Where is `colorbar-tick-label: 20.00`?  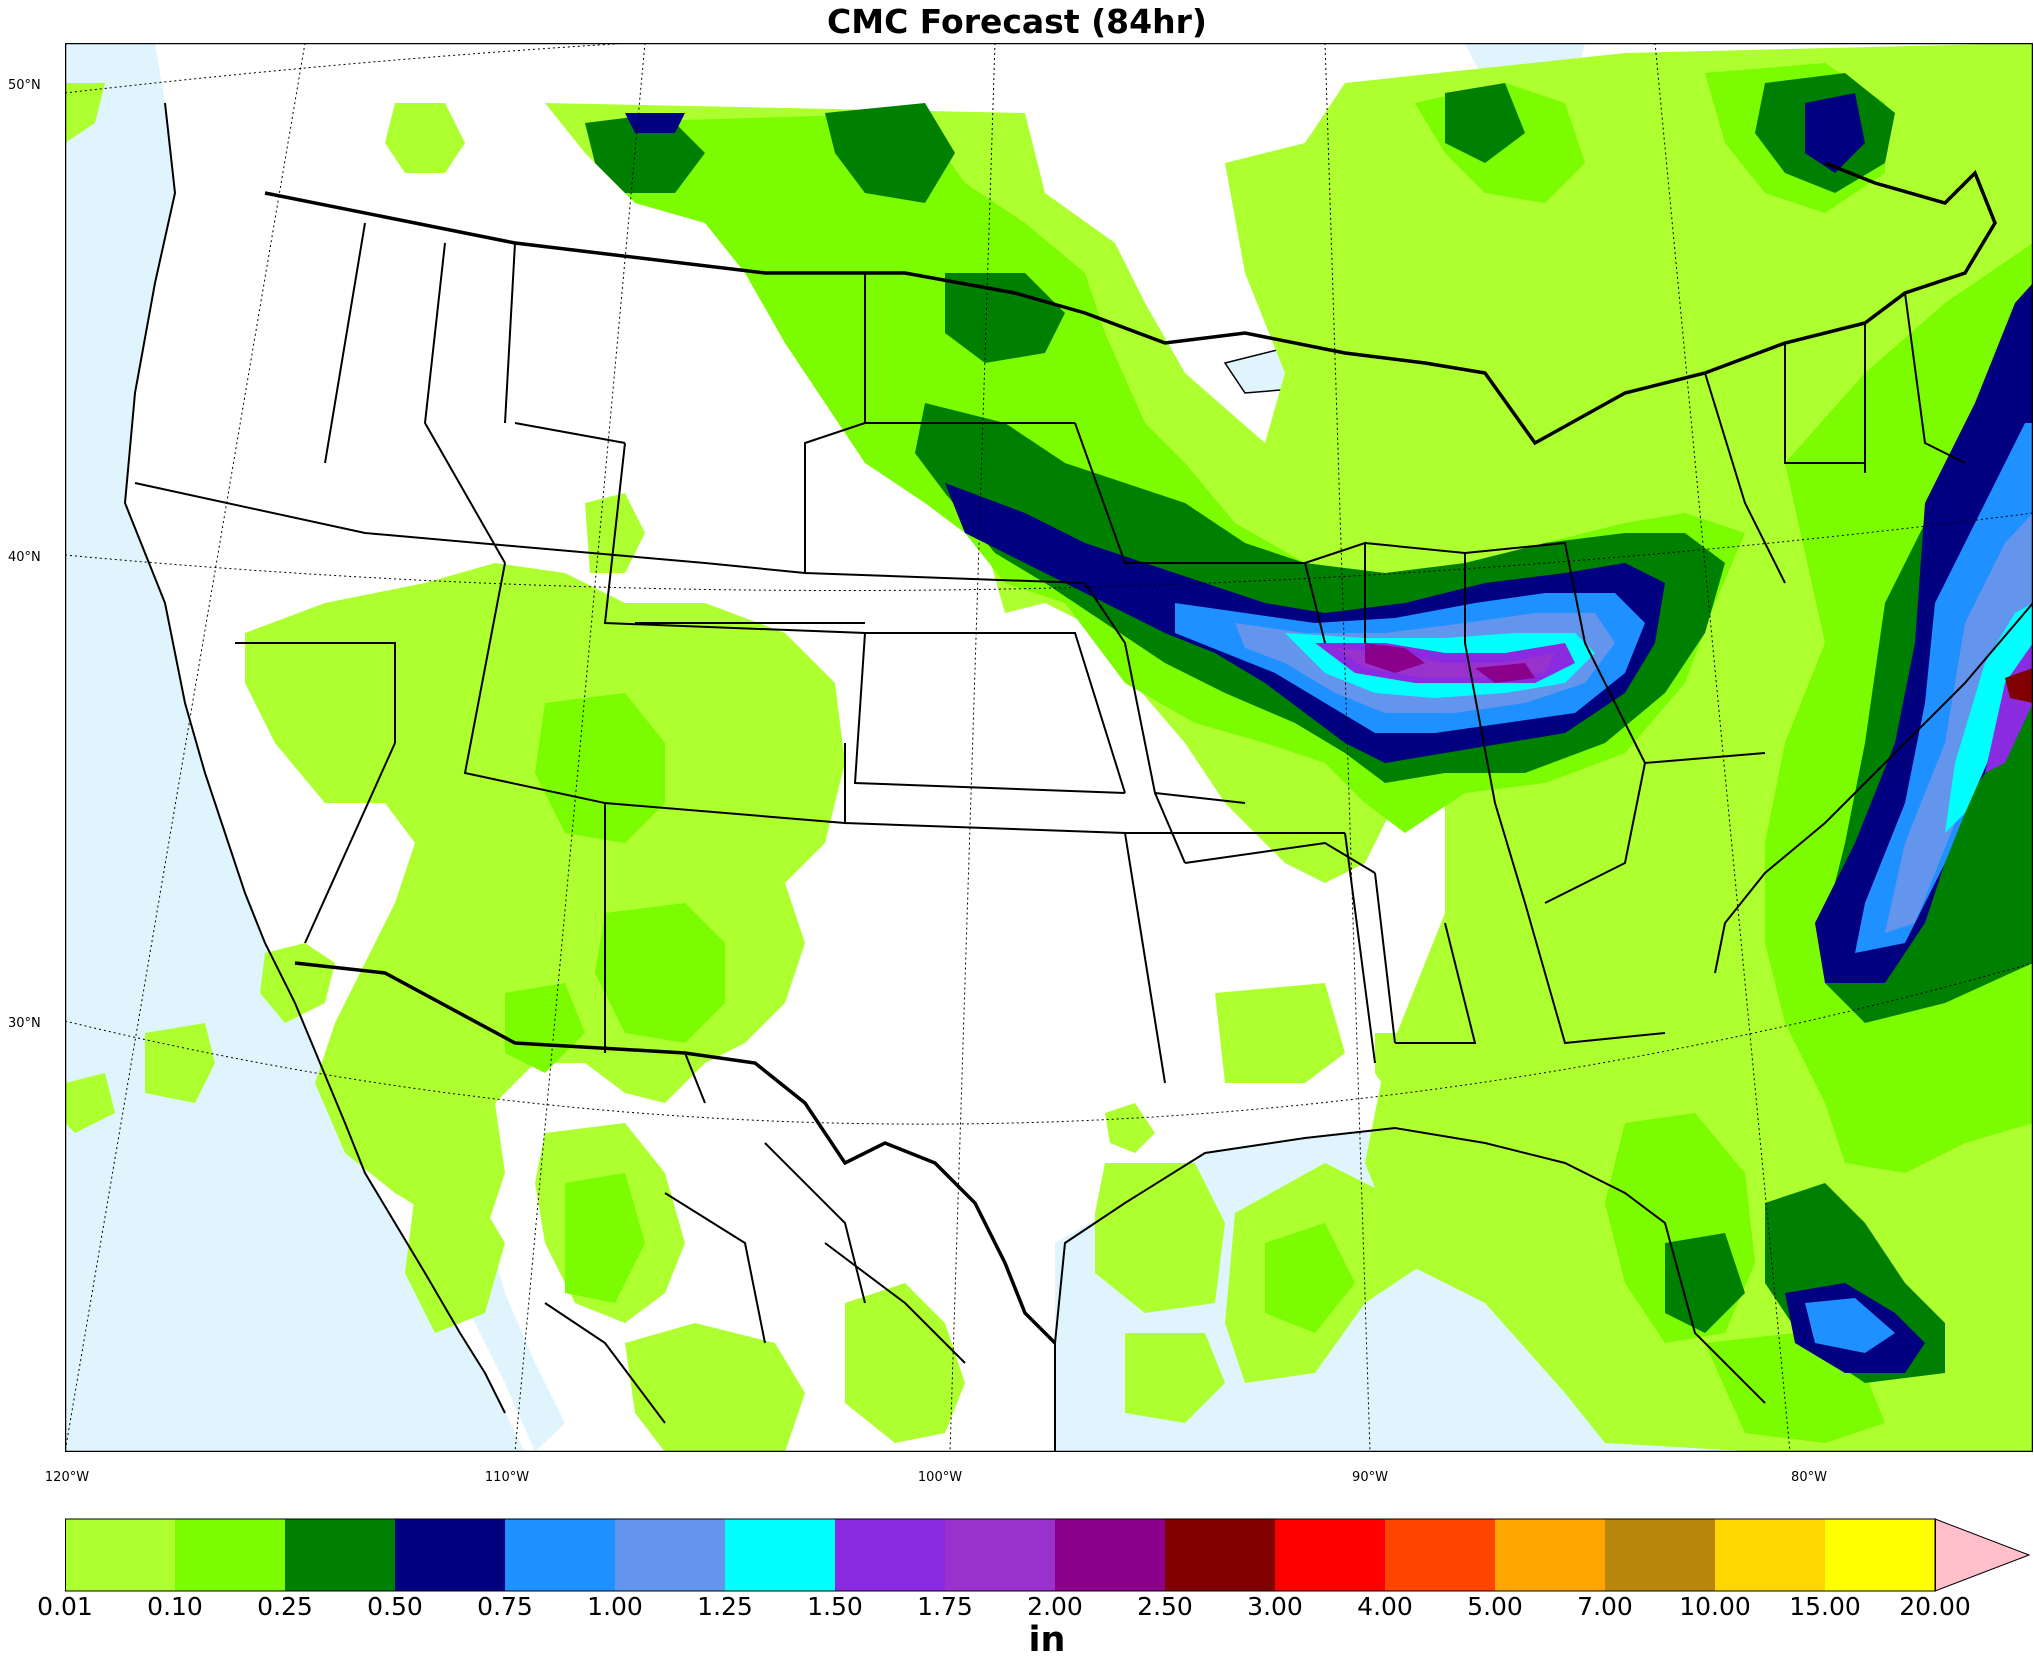 colorbar-tick-label: 20.00 is located at coordinates (1935, 1606).